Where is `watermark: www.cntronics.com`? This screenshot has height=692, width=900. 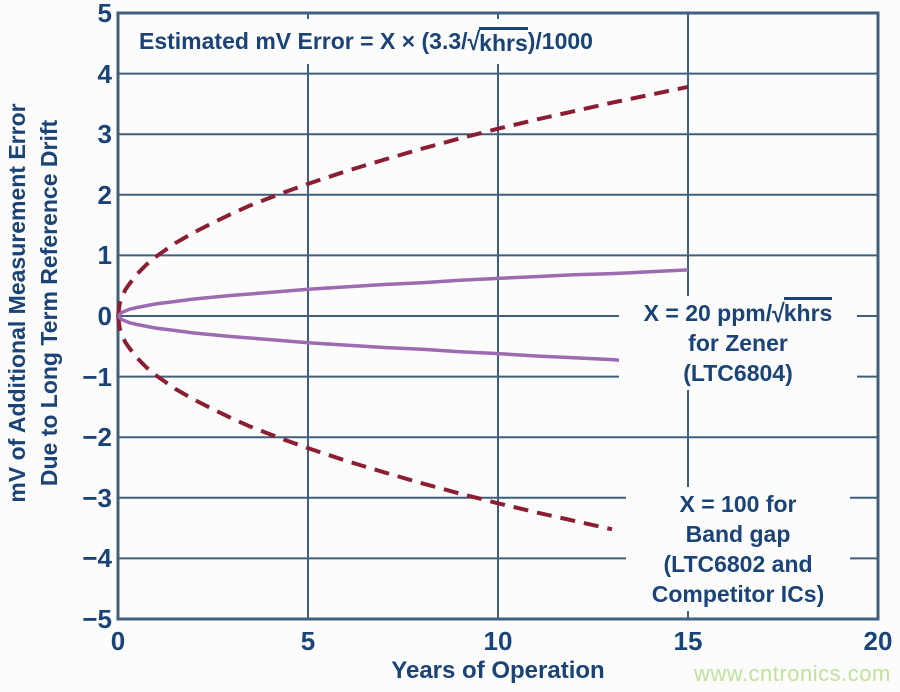 watermark: www.cntronics.com is located at coordinates (792, 673).